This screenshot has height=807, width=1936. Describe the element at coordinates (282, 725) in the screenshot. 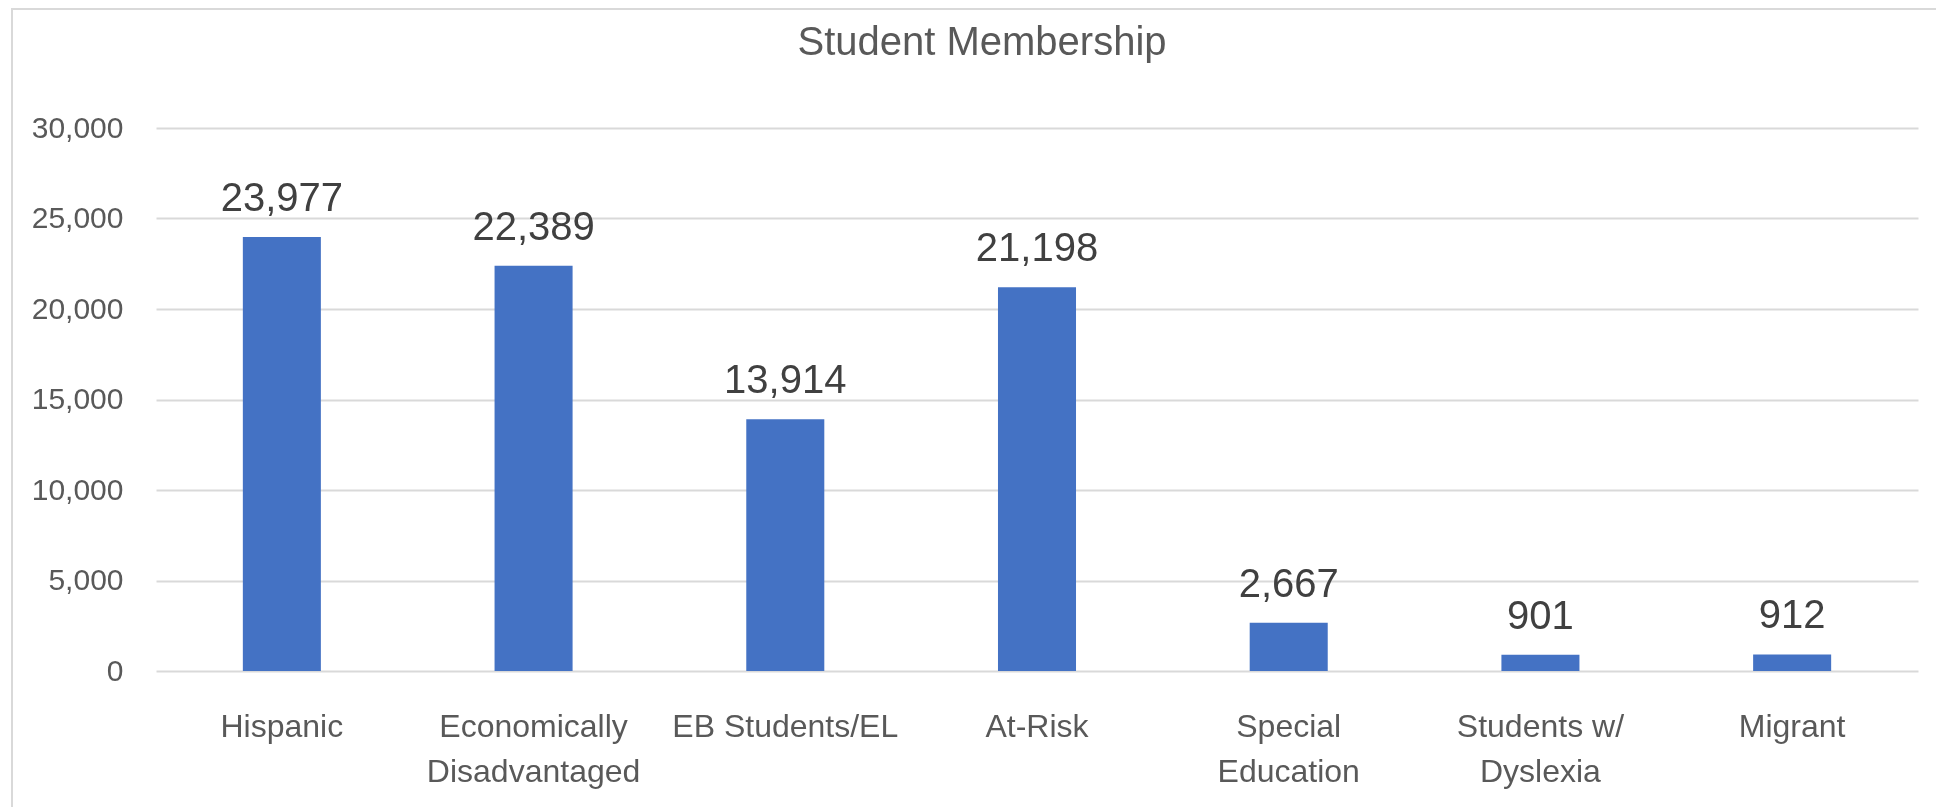

I see `x-tick-label: Hispanic` at that location.